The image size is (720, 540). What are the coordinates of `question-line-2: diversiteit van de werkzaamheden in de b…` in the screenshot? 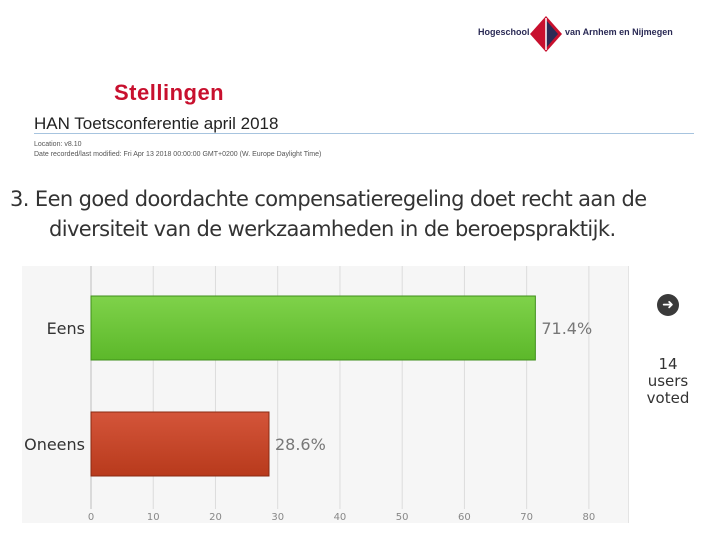 It's located at (332, 229).